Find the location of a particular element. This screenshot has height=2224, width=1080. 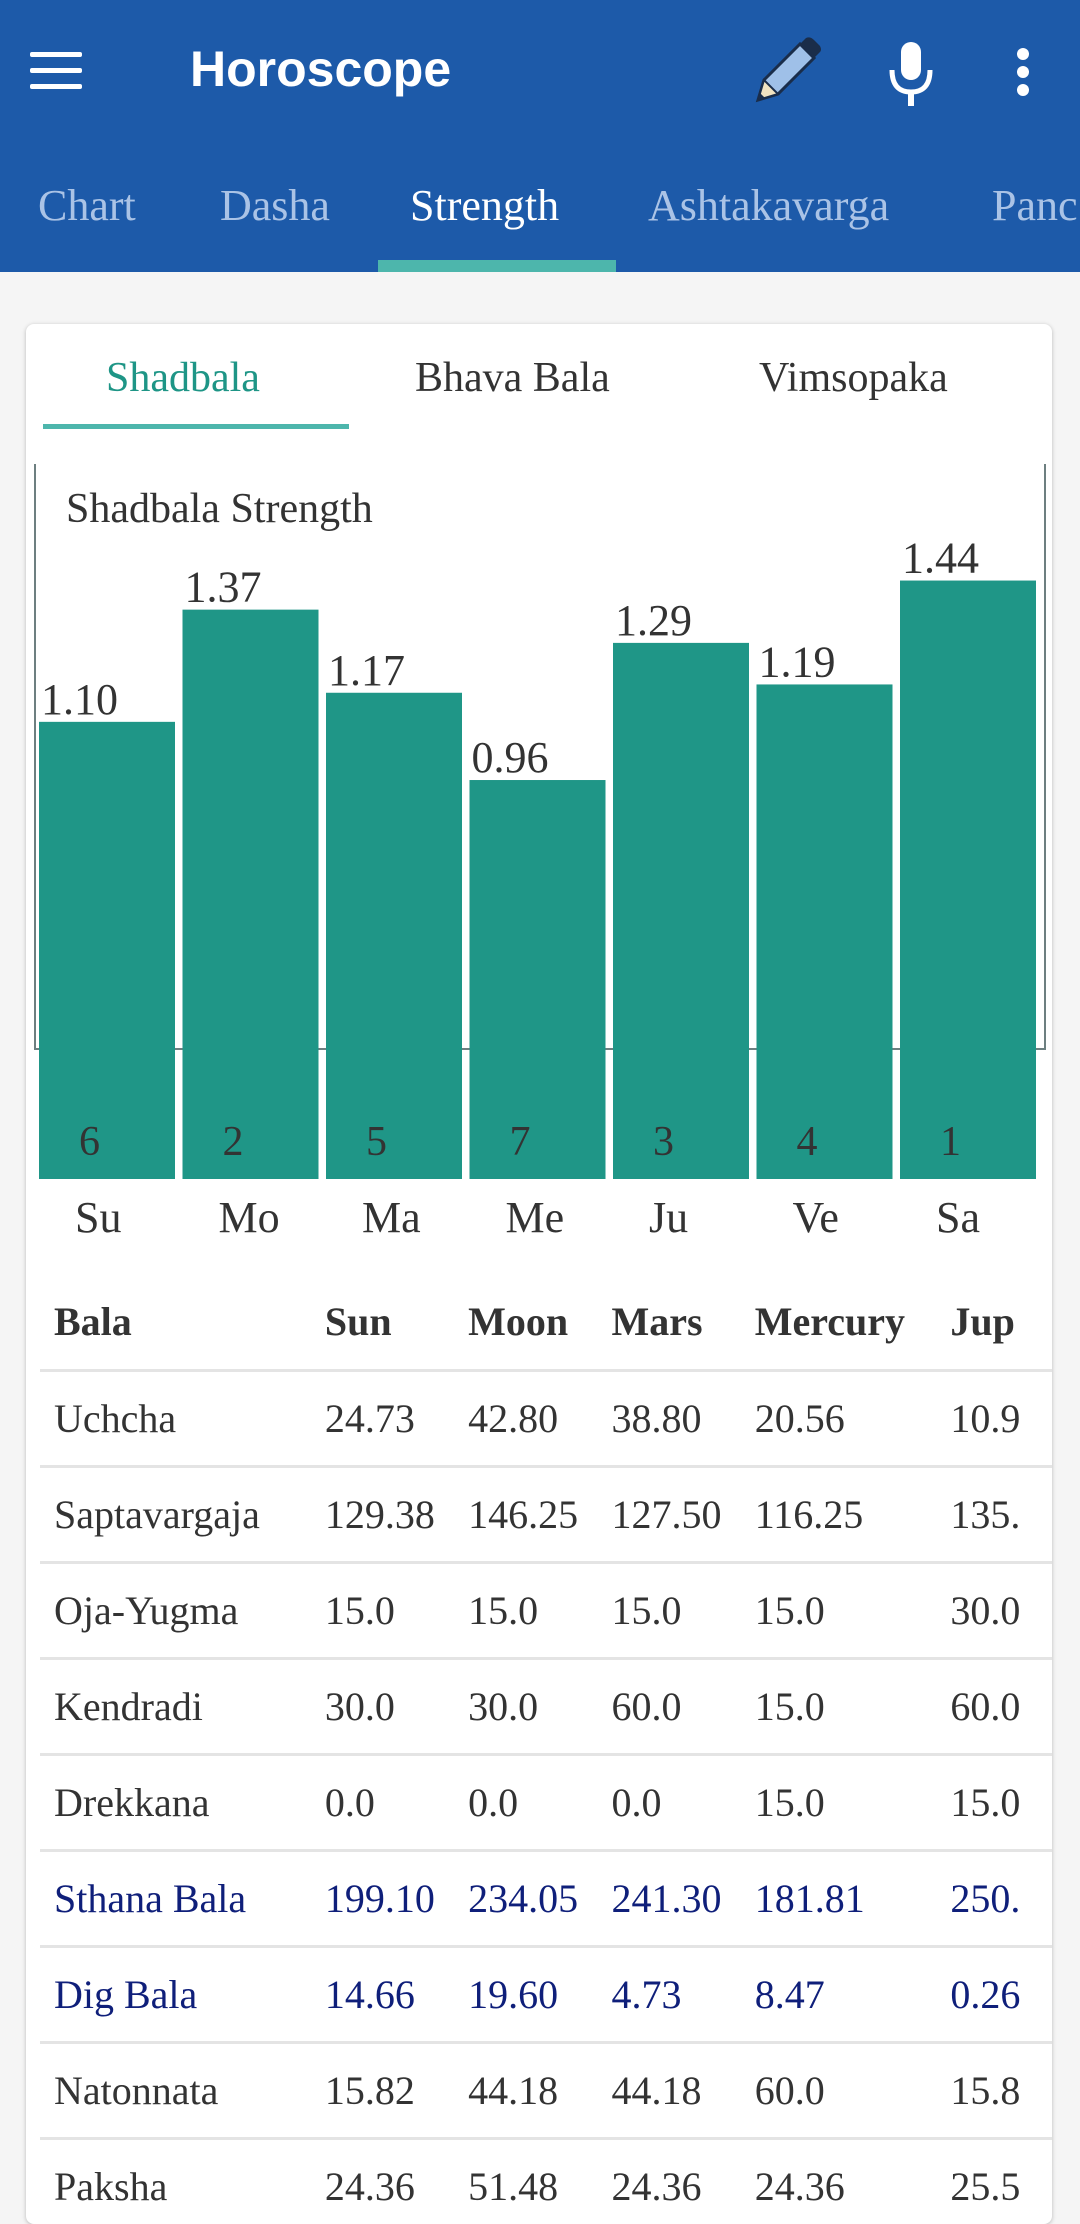

chart-title: Shadbala Strength is located at coordinates (219, 509).